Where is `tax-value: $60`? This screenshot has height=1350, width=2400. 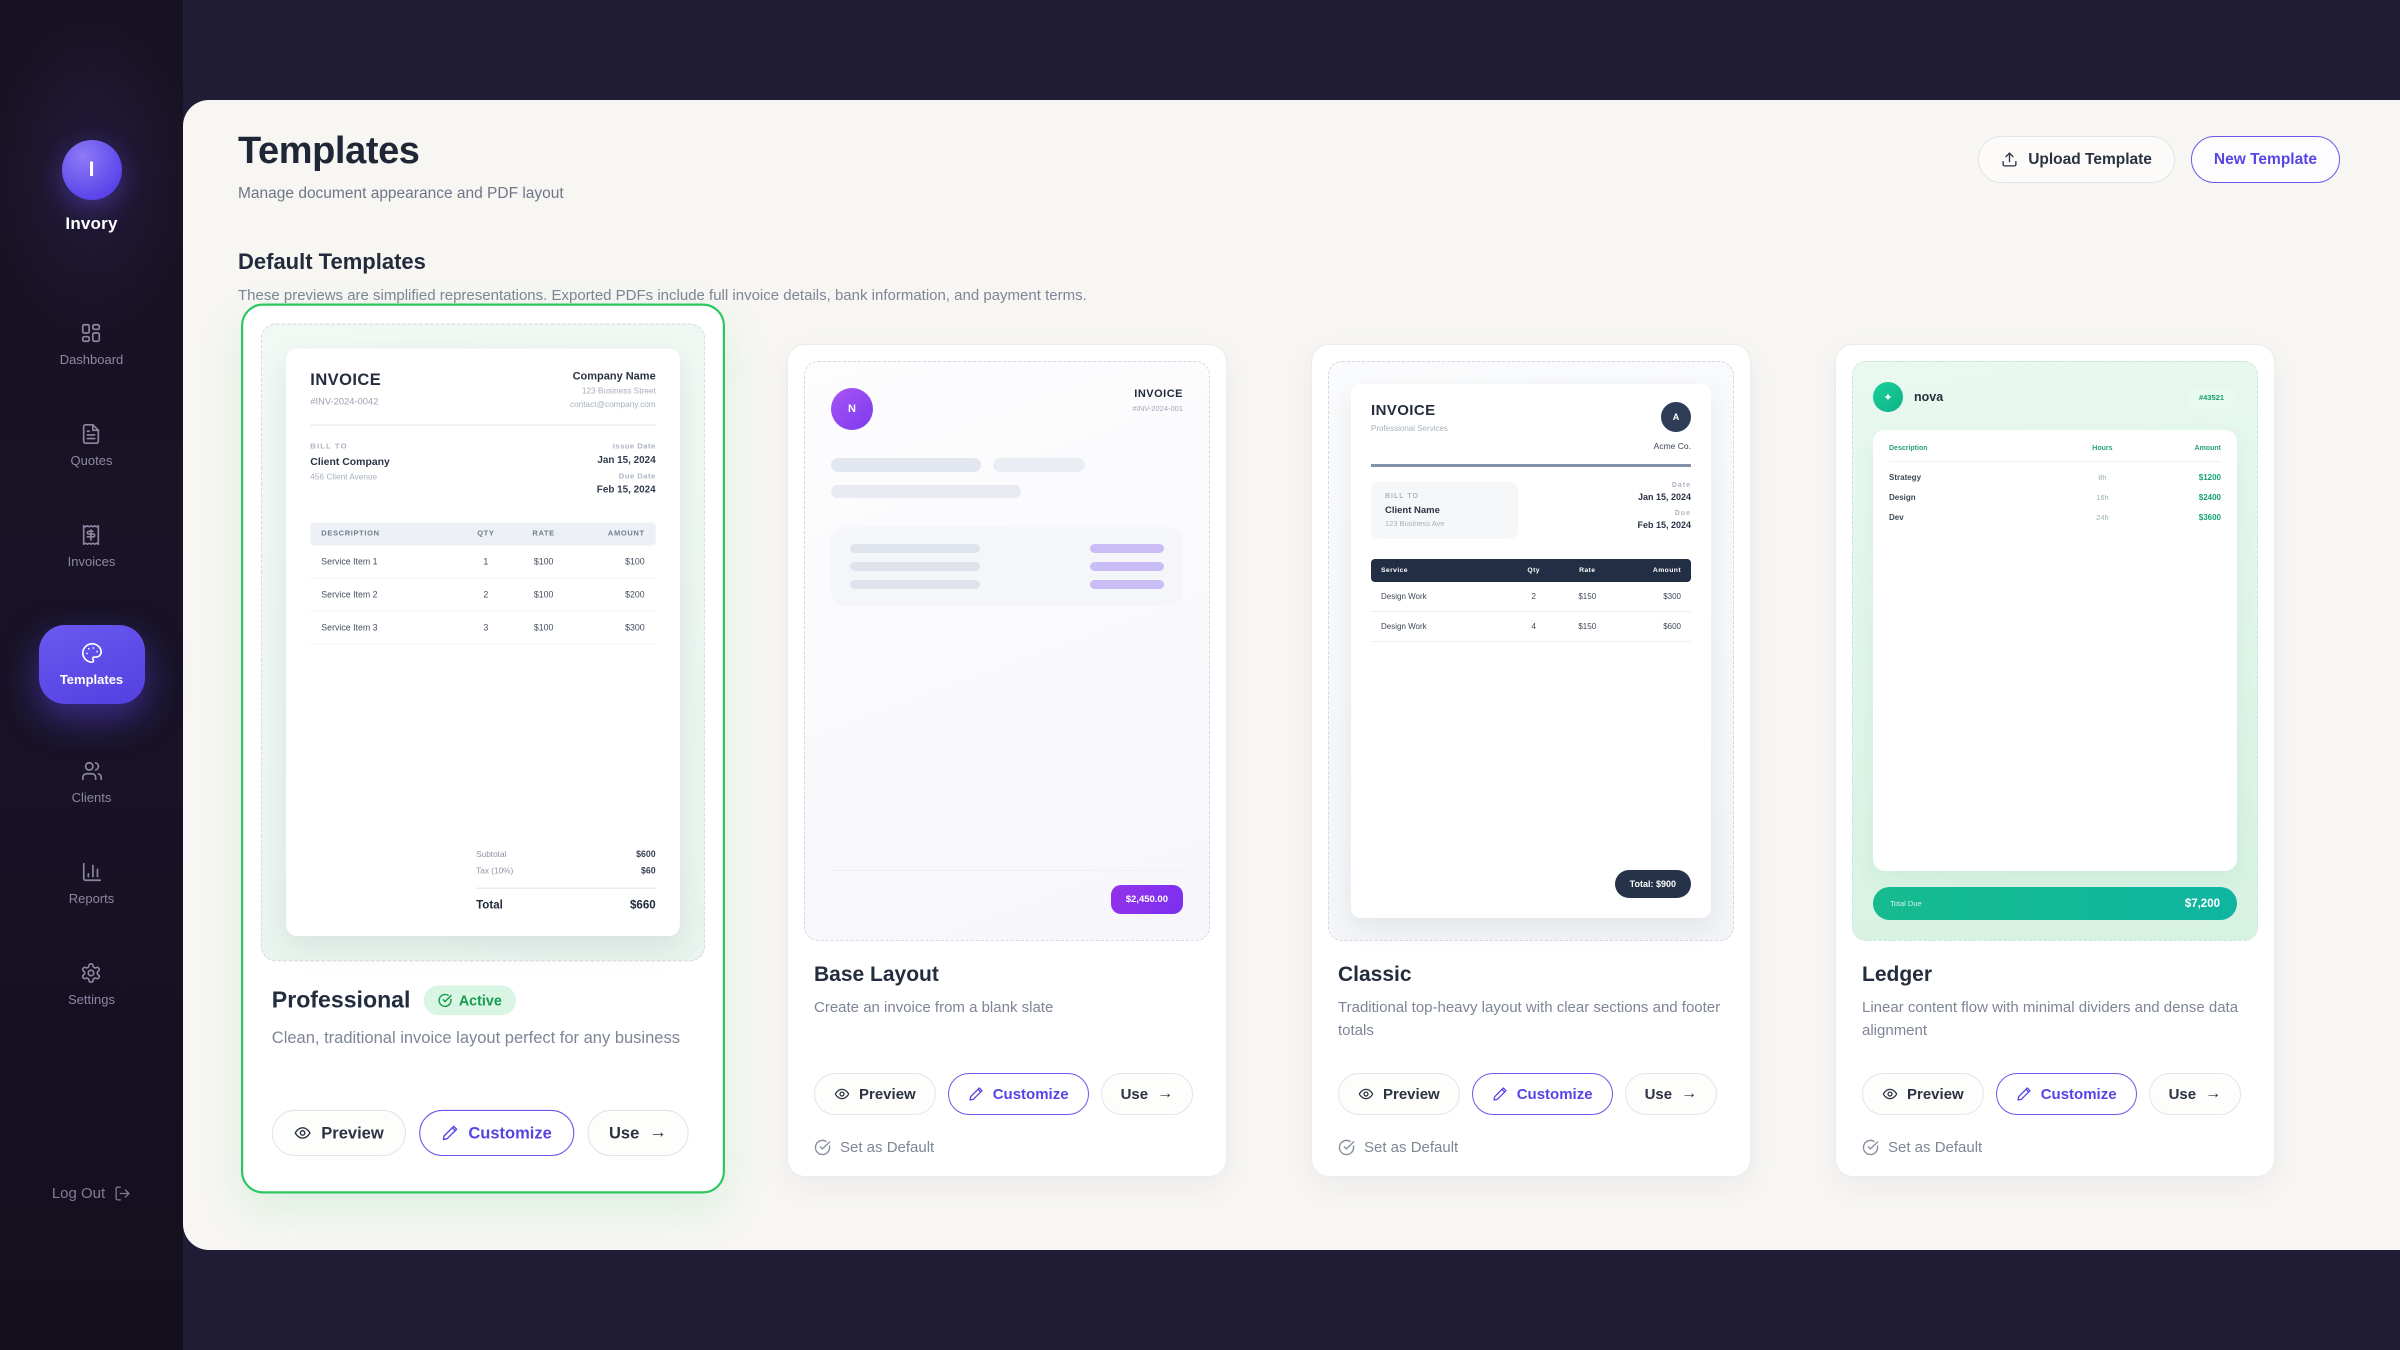
tax-value: $60 is located at coordinates (648, 870).